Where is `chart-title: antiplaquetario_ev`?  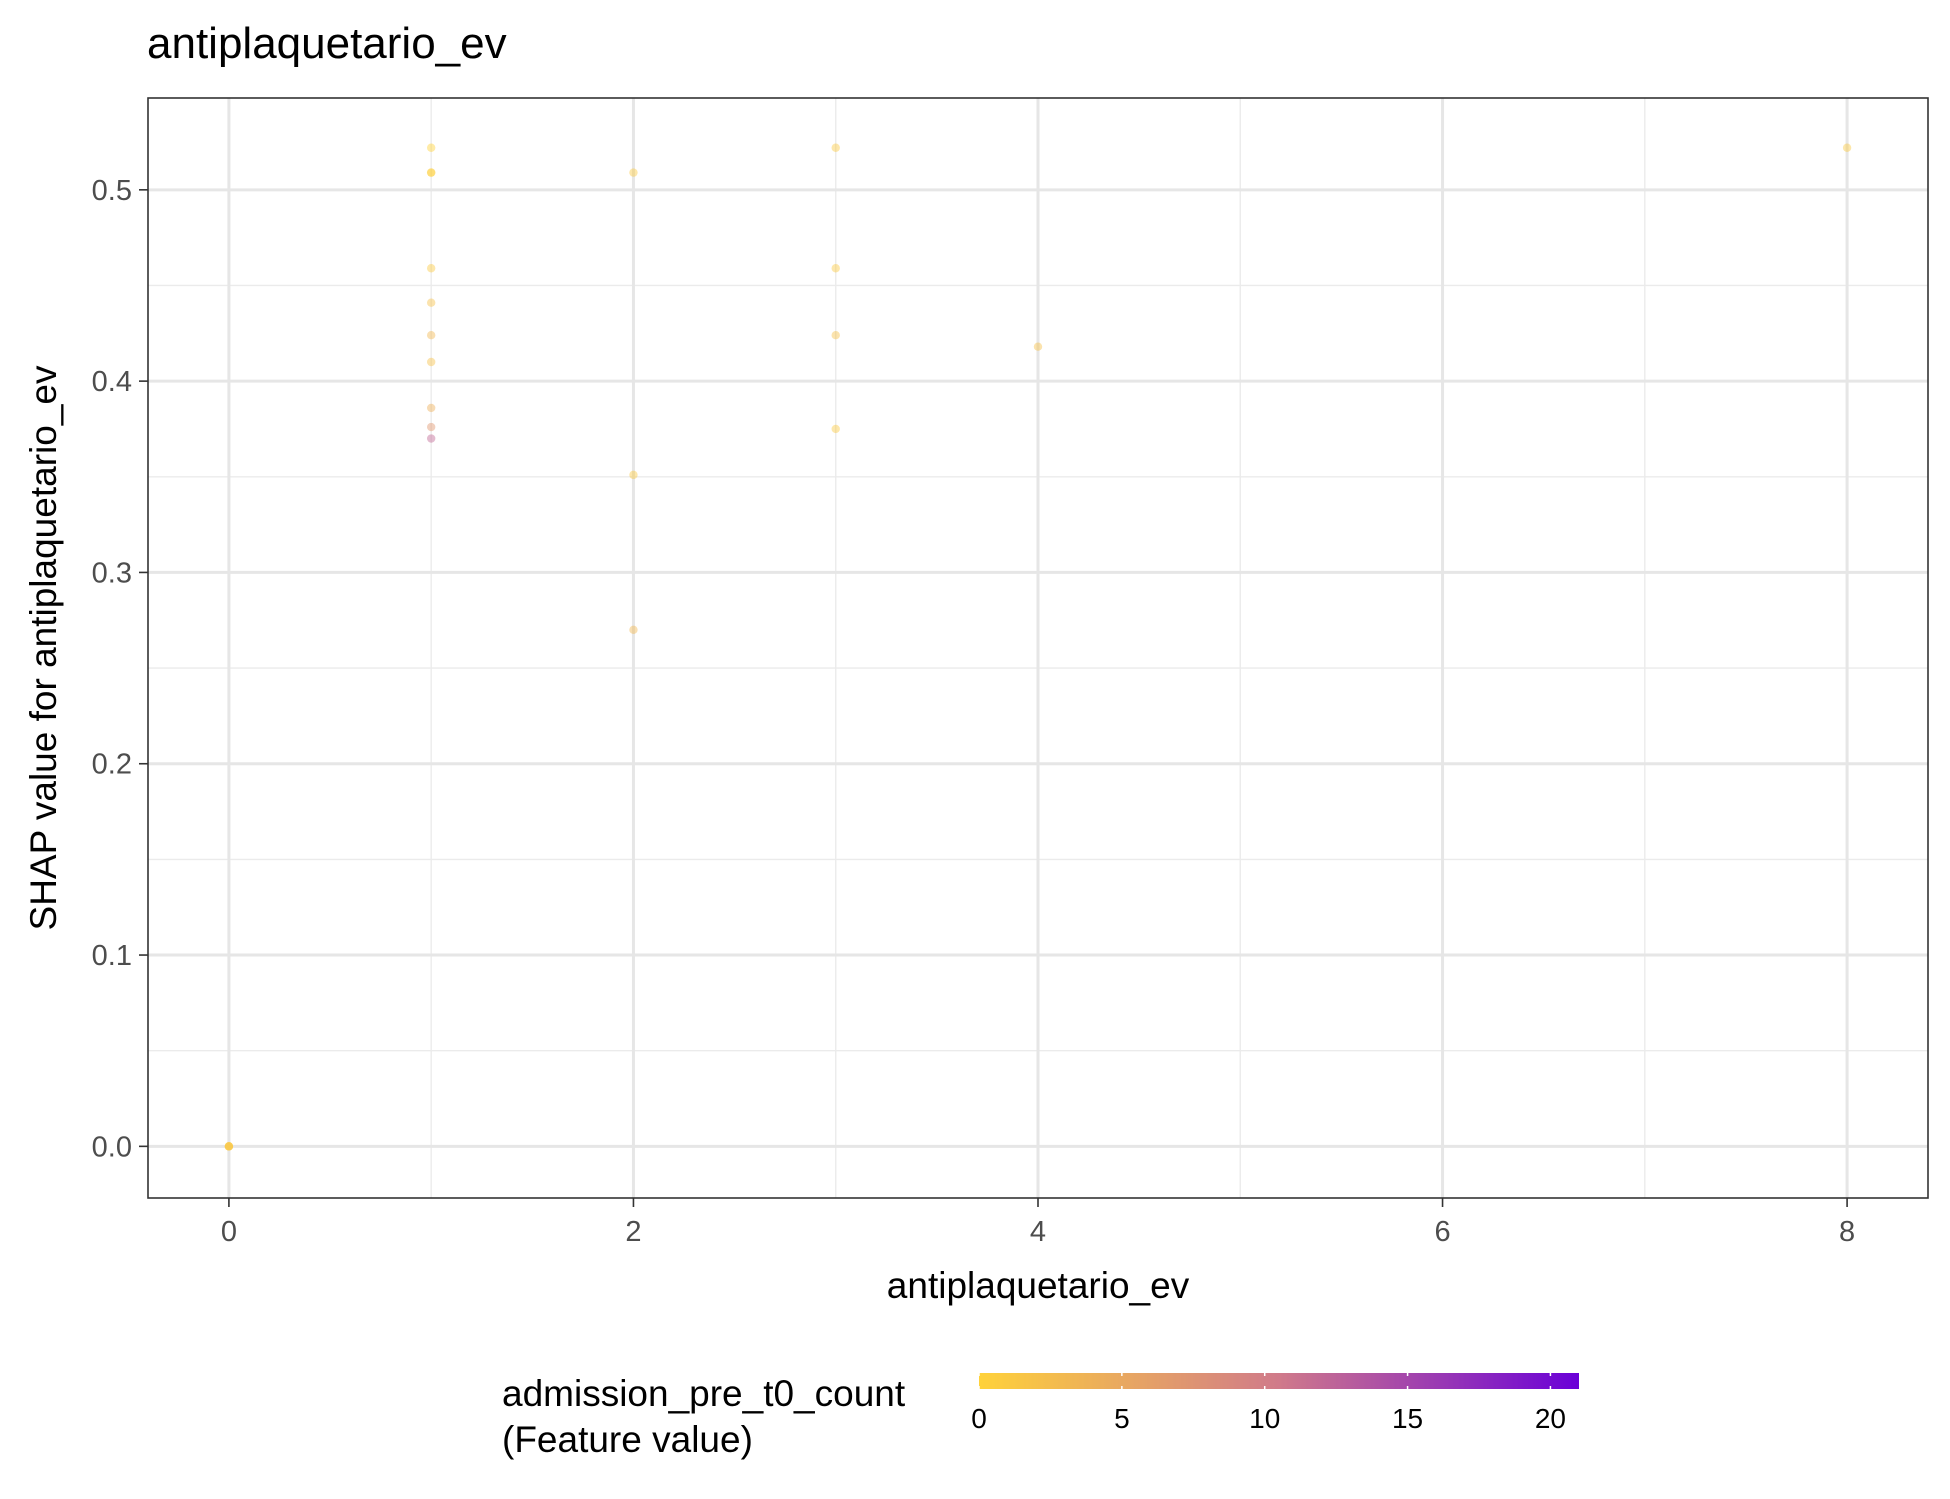 chart-title: antiplaquetario_ev is located at coordinates (327, 43).